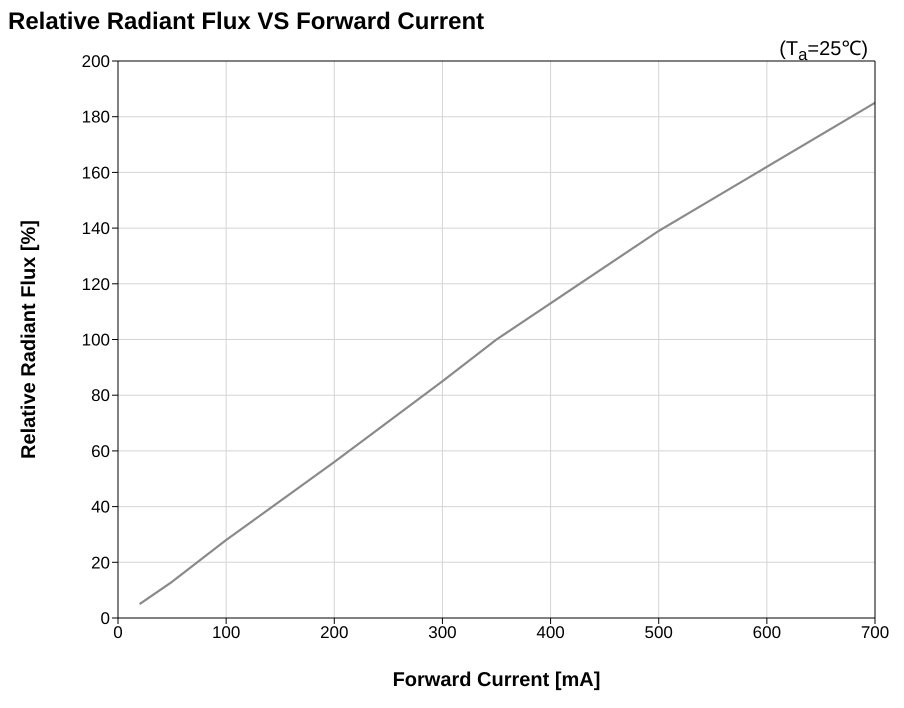  What do you see at coordinates (100, 562) in the screenshot?
I see `y-tick-label: 20` at bounding box center [100, 562].